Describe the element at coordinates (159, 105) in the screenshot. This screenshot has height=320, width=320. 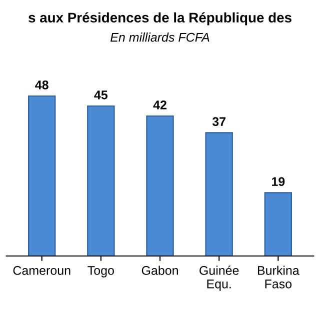
I see `data-label: 42` at that location.